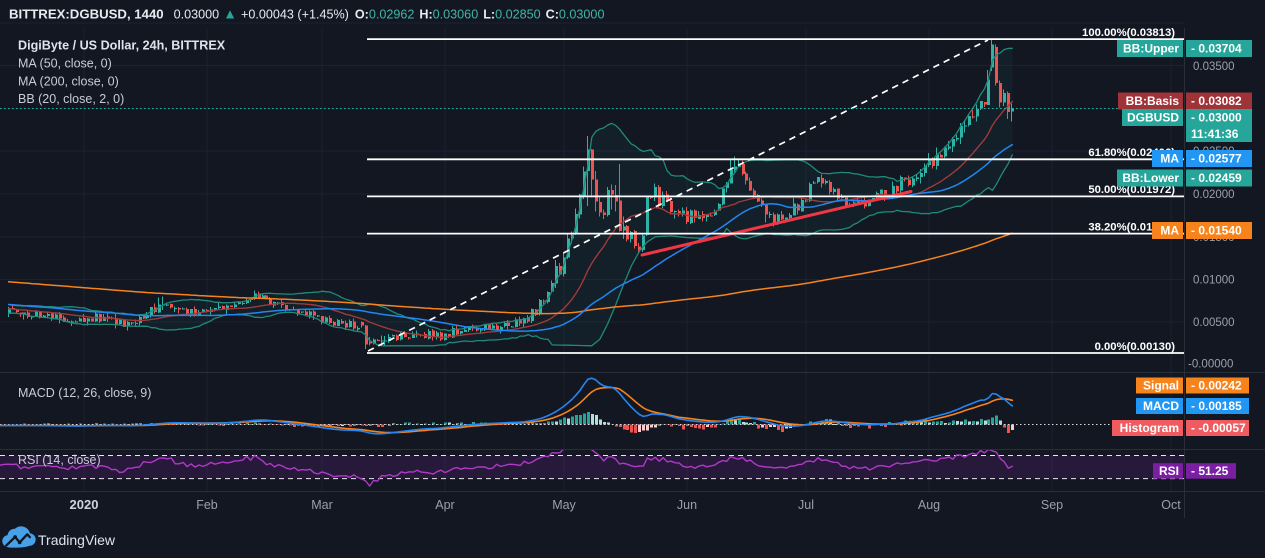 Image resolution: width=1265 pixels, height=558 pixels. What do you see at coordinates (1052, 505) in the screenshot?
I see `svg-text: Sep` at bounding box center [1052, 505].